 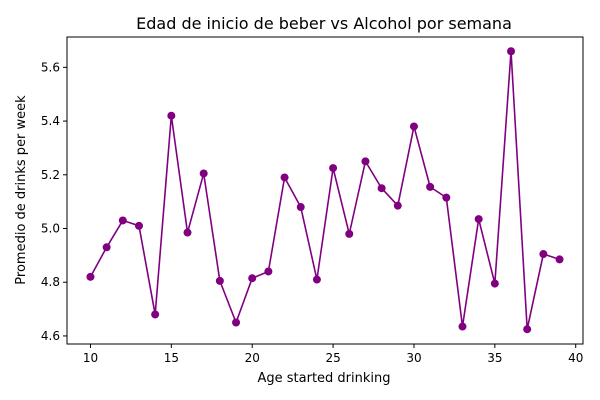 I want to click on y-tick-label: 4.6, so click(x=50, y=336).